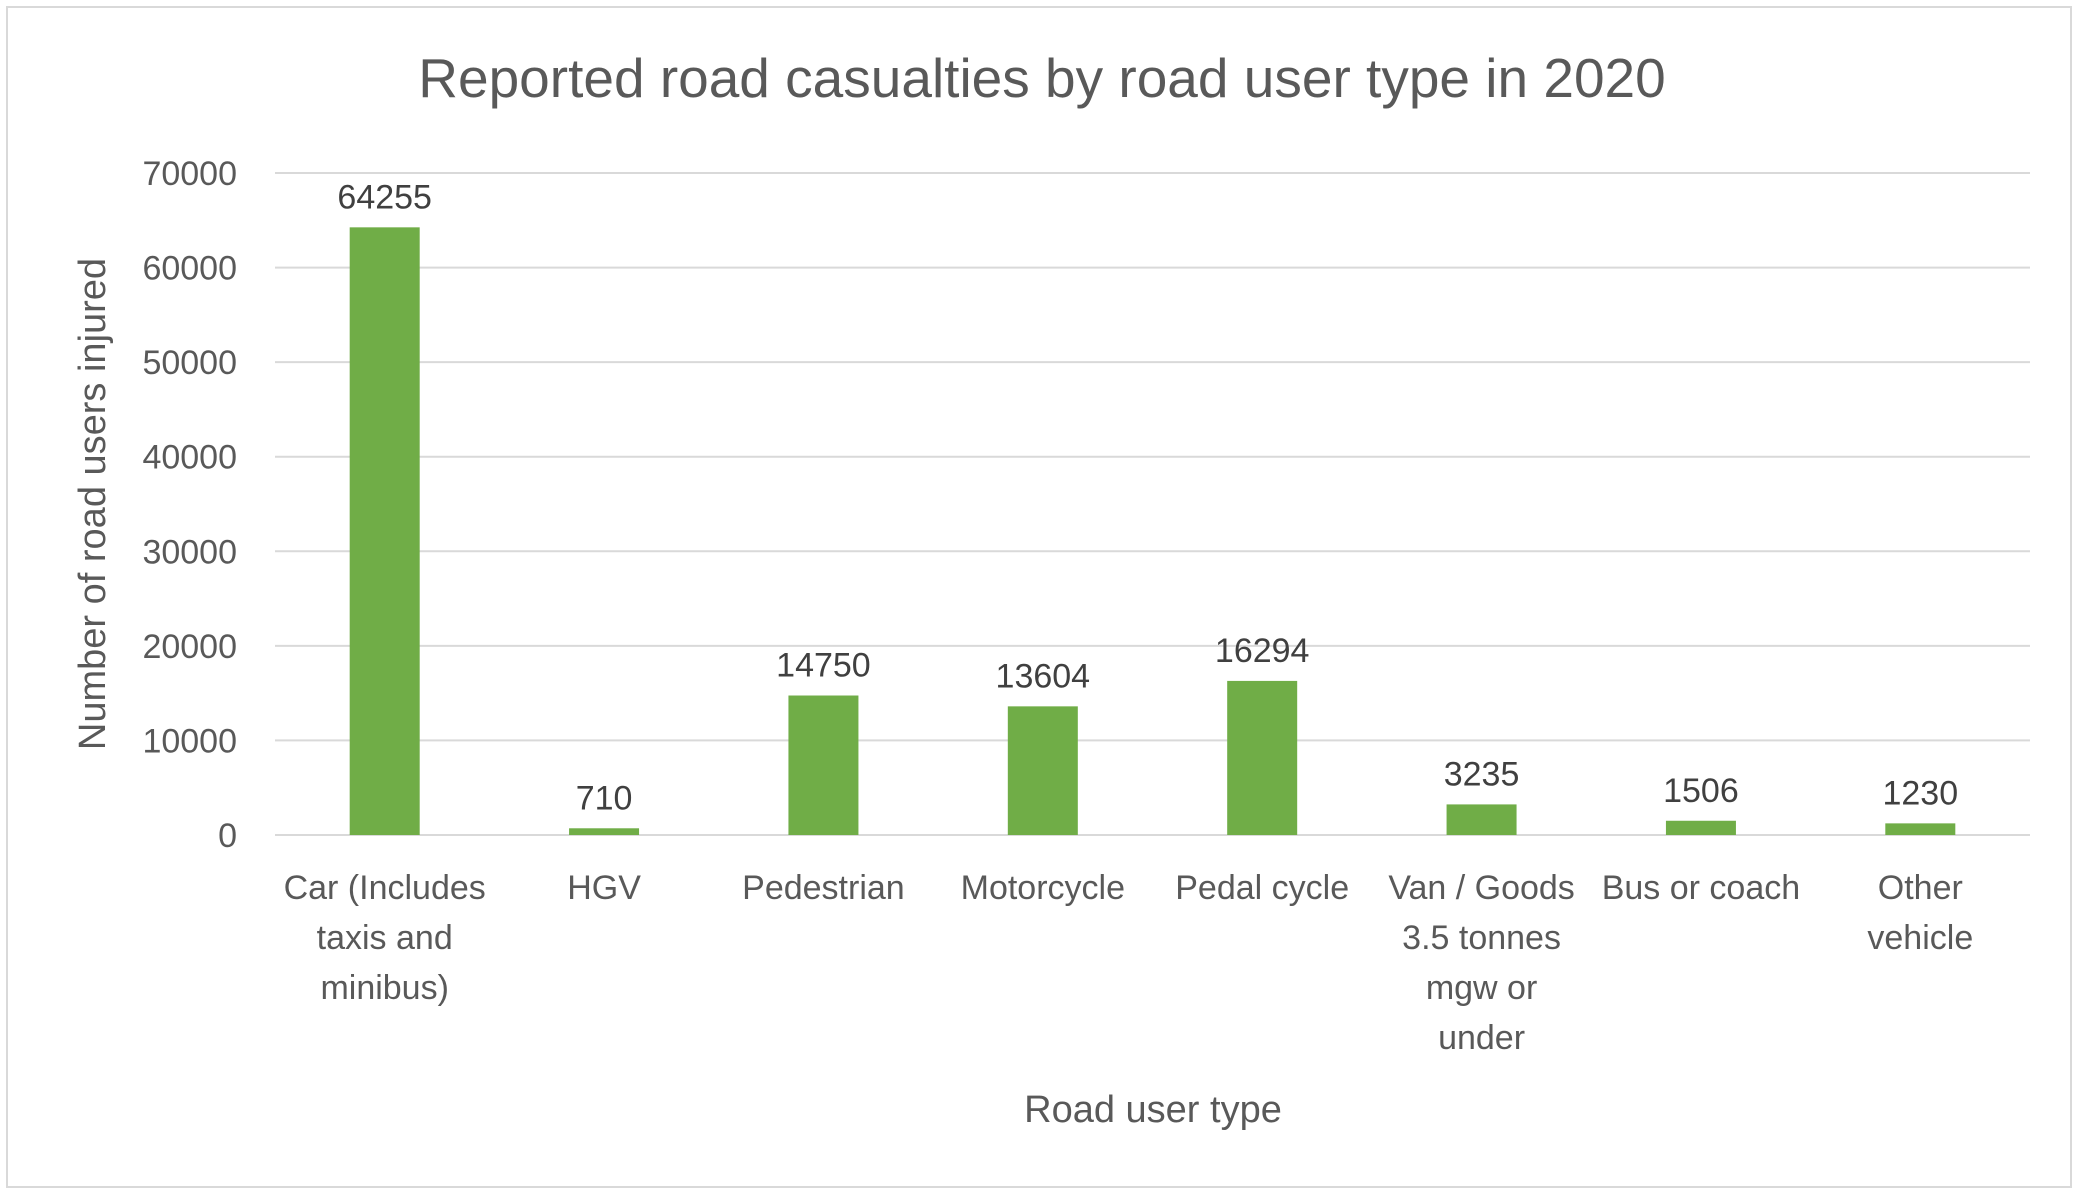 The image size is (2080, 1196). Describe the element at coordinates (604, 888) in the screenshot. I see `x-category-label: HGV` at that location.